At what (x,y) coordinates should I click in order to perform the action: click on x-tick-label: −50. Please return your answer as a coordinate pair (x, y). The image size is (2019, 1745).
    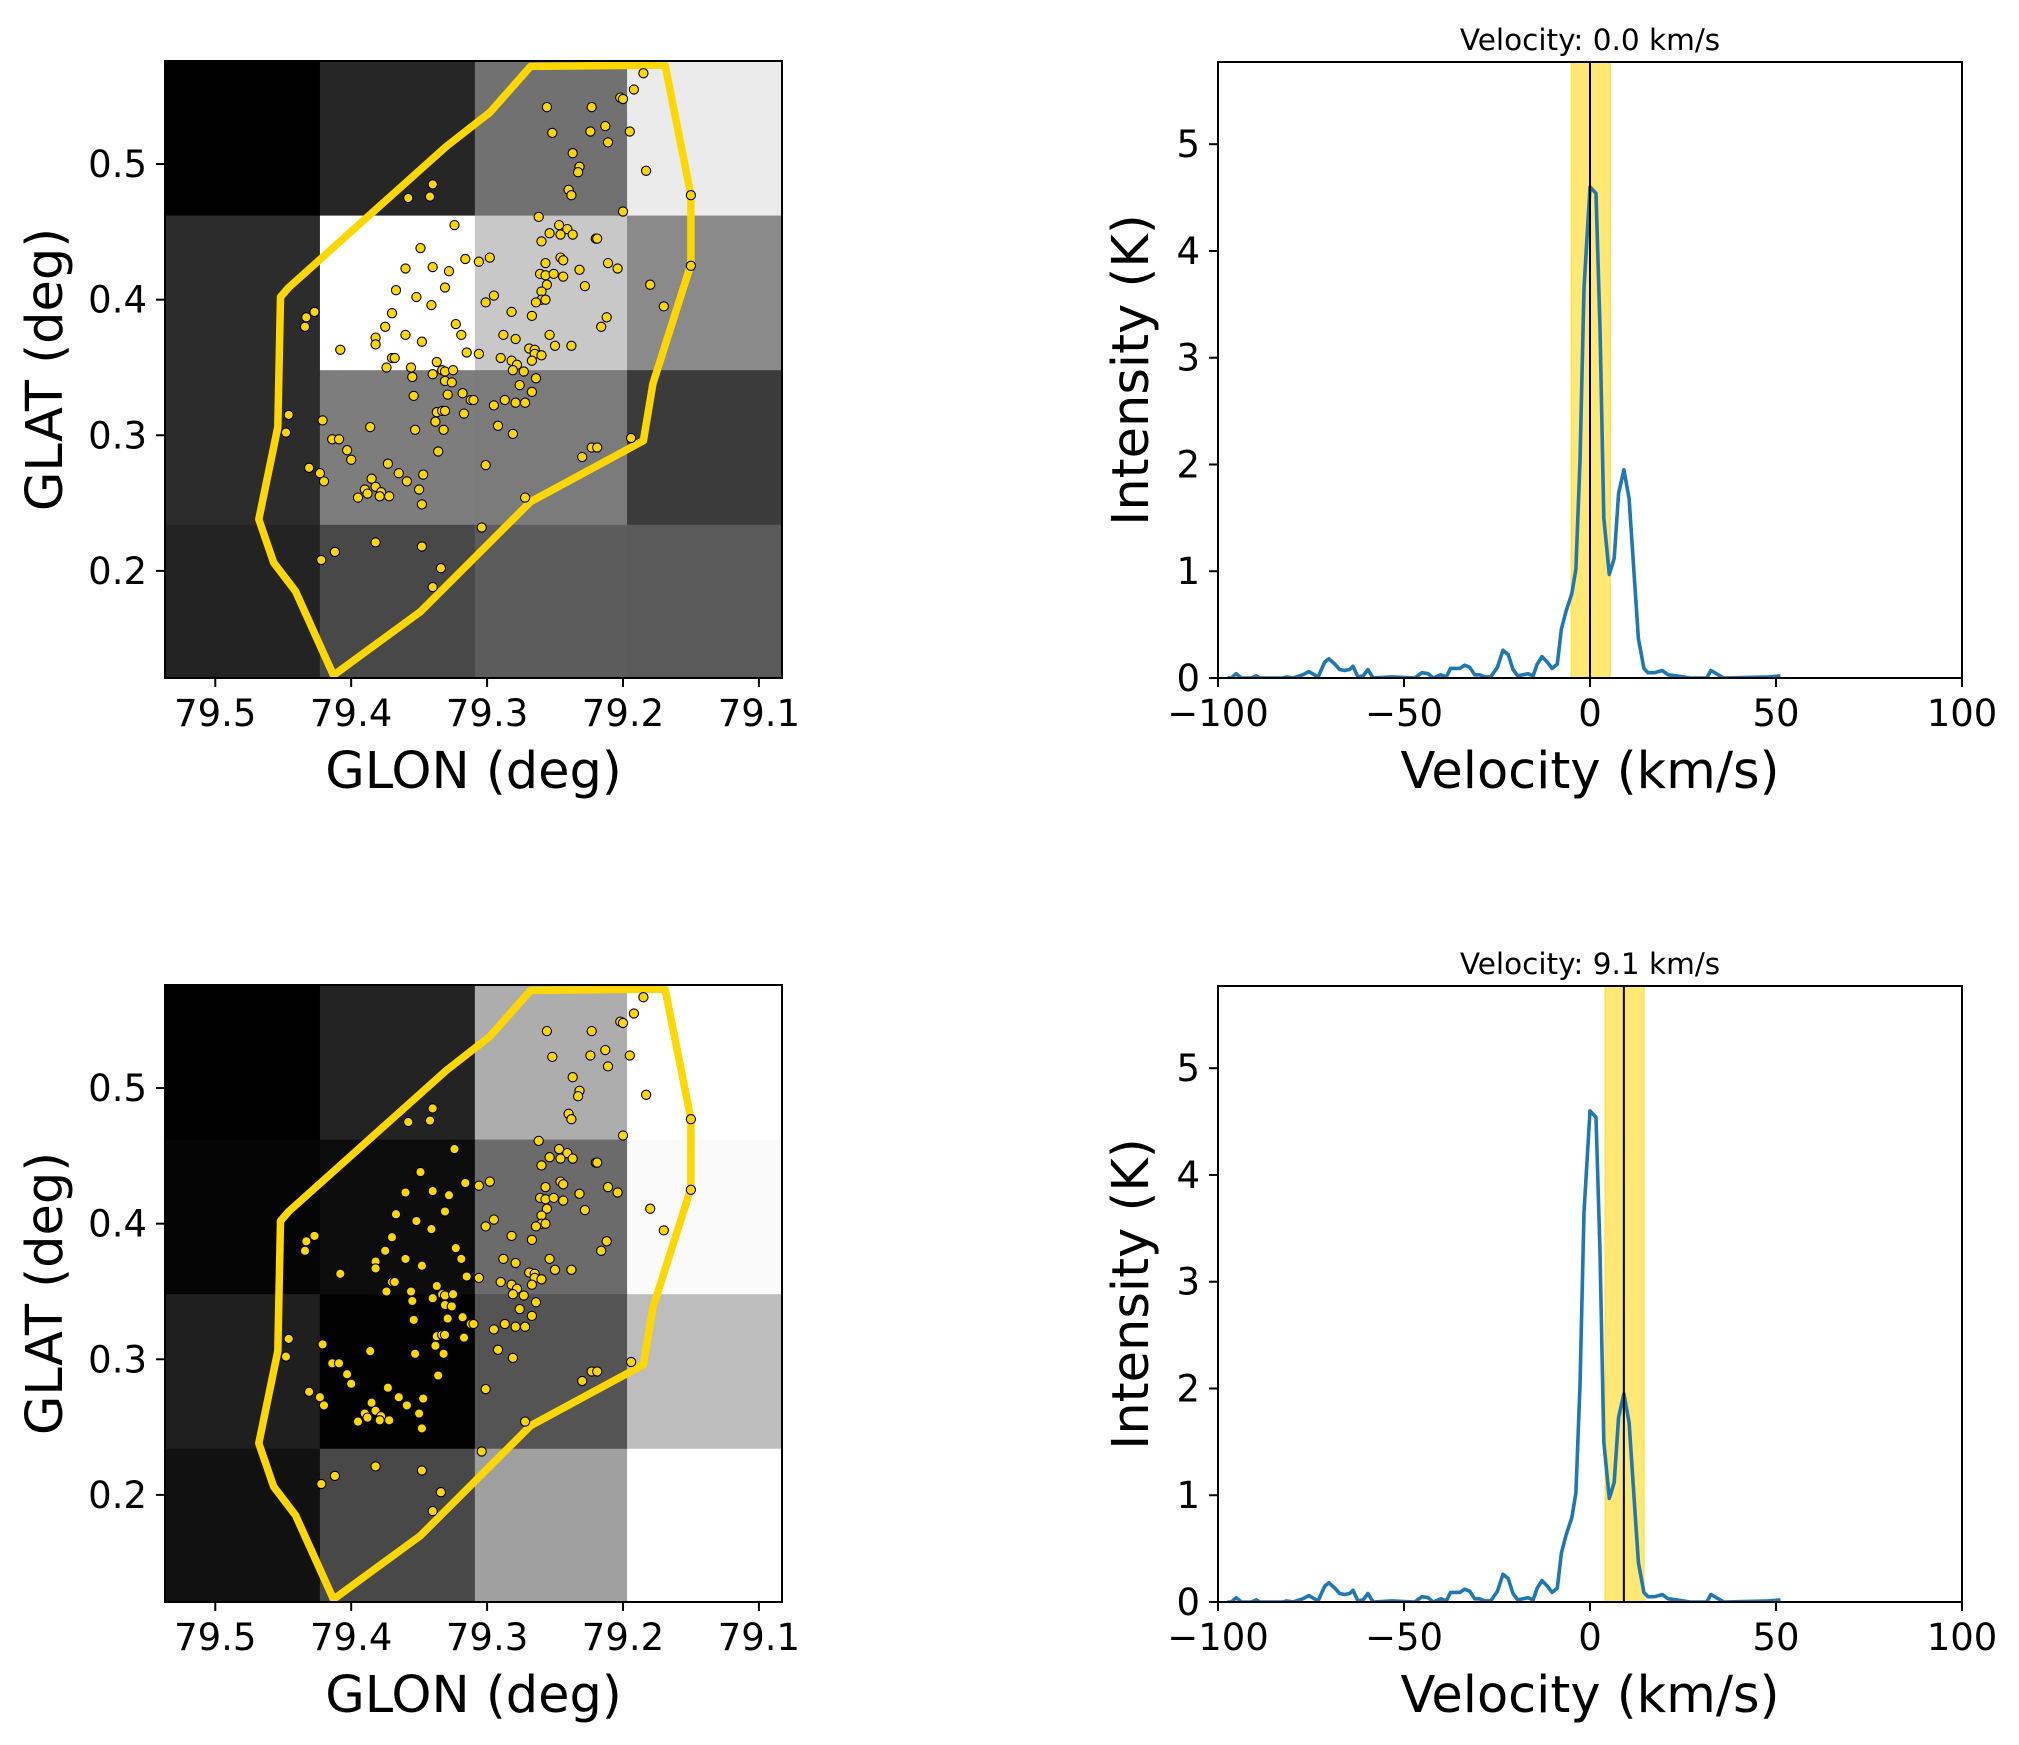
    Looking at the image, I should click on (1404, 713).